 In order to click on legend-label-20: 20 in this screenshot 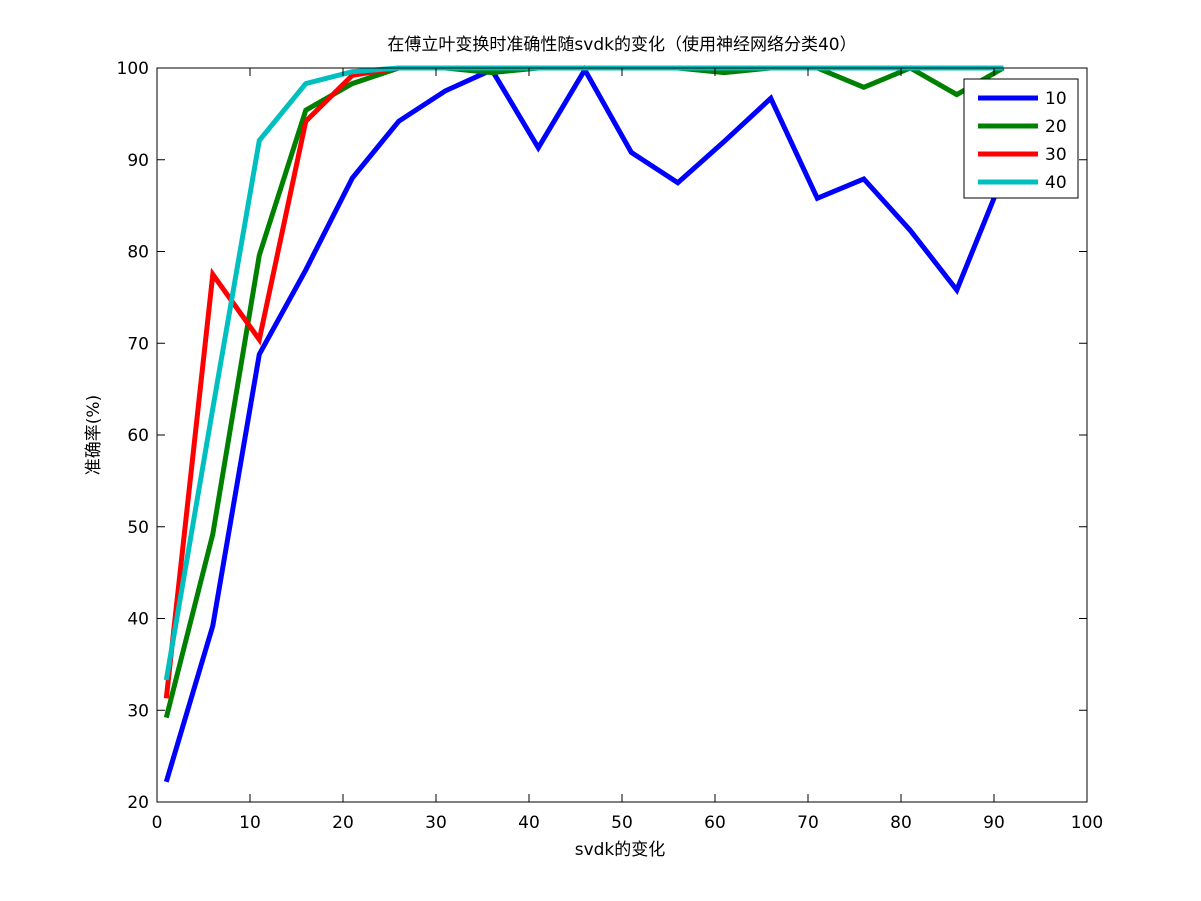, I will do `click(1056, 127)`.